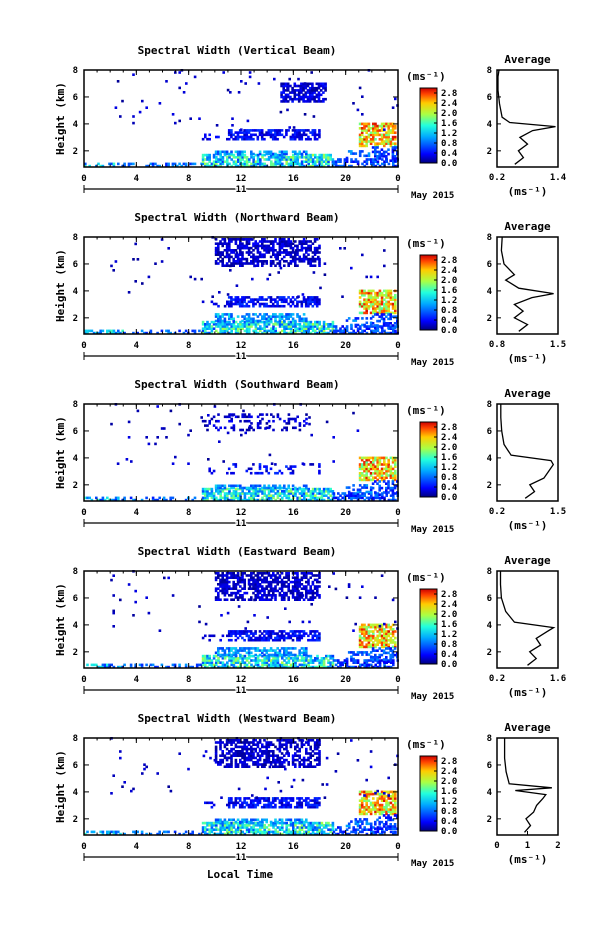  Describe the element at coordinates (496, 846) in the screenshot. I see `average-x-tick-label: 0` at that location.